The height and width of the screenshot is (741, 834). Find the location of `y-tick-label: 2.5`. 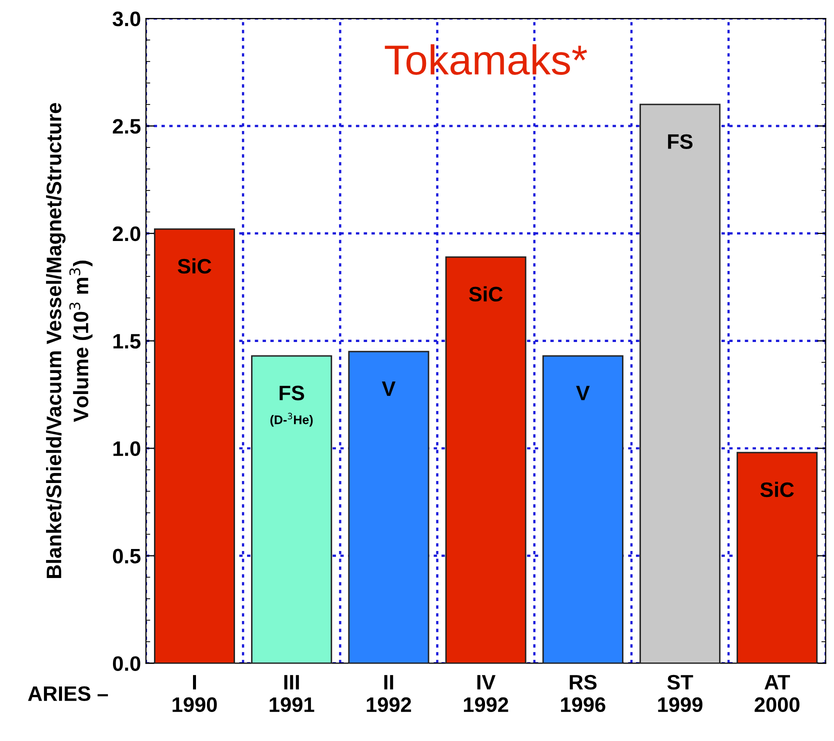

y-tick-label: 2.5 is located at coordinates (126, 126).